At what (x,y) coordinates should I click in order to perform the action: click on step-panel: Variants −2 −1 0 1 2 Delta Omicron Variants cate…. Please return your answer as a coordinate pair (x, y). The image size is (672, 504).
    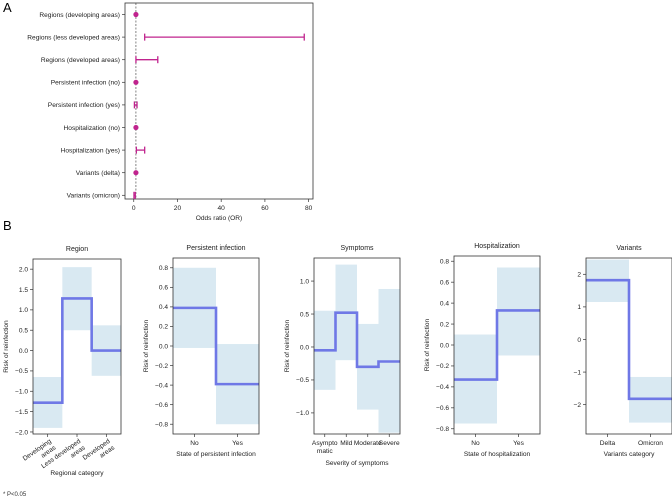
    Looking at the image, I should click on (622, 351).